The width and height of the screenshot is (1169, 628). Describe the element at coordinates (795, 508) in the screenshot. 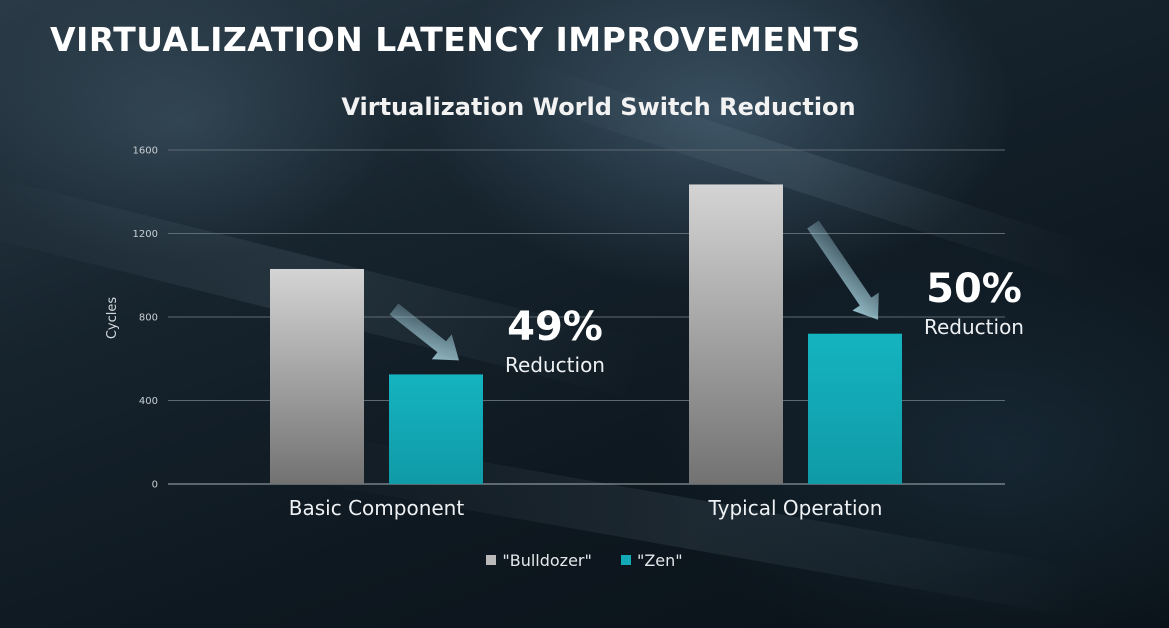

I see `category-label-1: Typical Operation` at that location.